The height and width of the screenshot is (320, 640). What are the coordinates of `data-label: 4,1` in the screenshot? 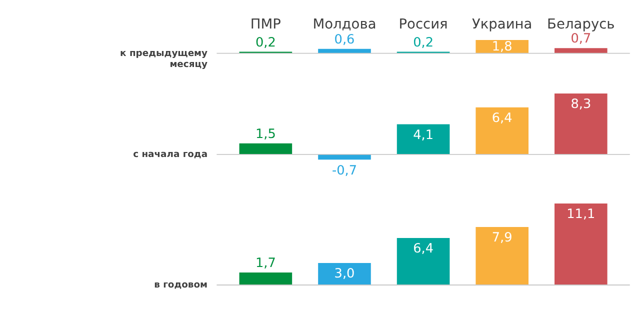 It's located at (423, 136).